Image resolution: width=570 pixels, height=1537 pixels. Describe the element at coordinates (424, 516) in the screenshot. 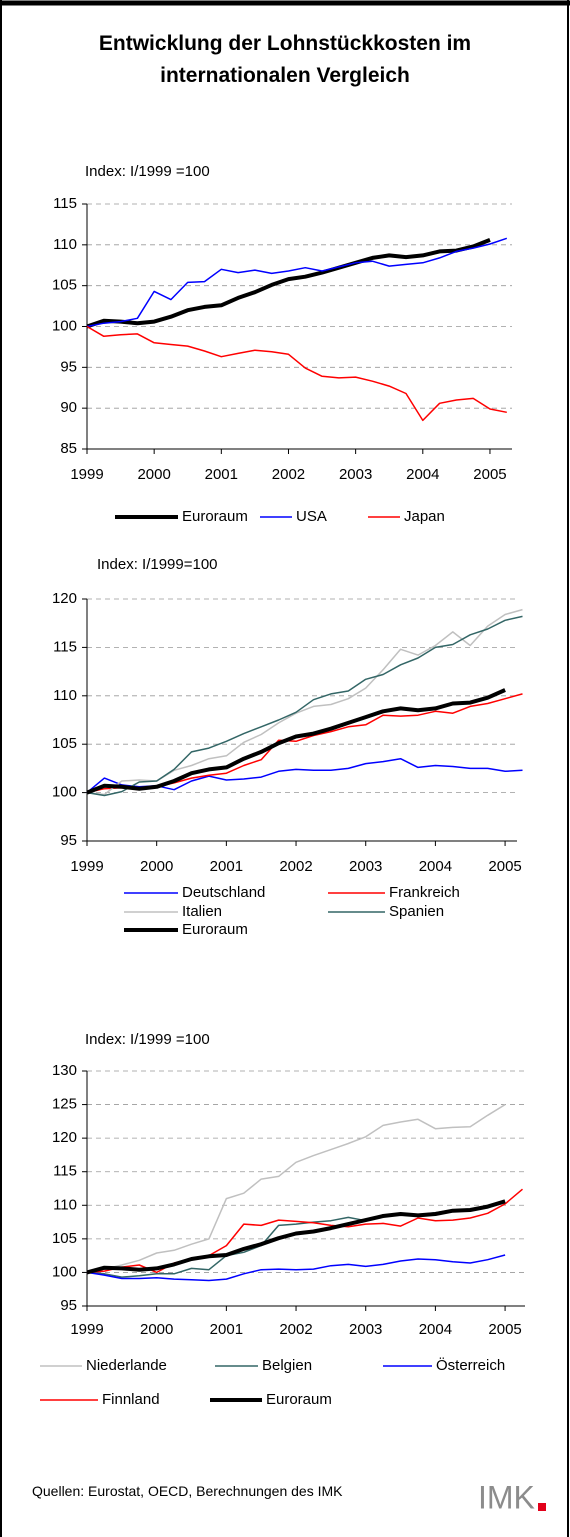

I see `legend-label: Japan` at that location.